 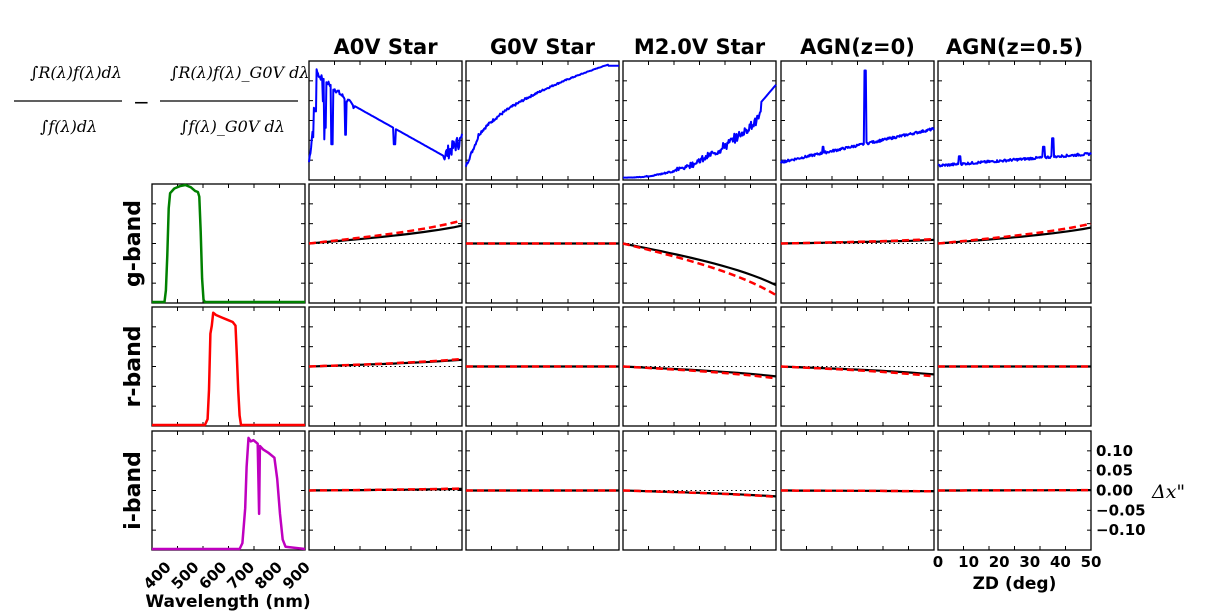 What do you see at coordinates (1114, 471) in the screenshot?
I see `dx-tick-1: 0.05` at bounding box center [1114, 471].